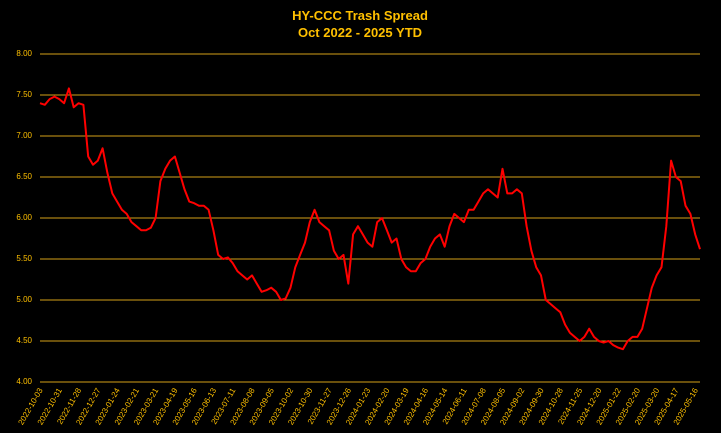  I want to click on y-tick-label: 6.50, so click(24, 176).